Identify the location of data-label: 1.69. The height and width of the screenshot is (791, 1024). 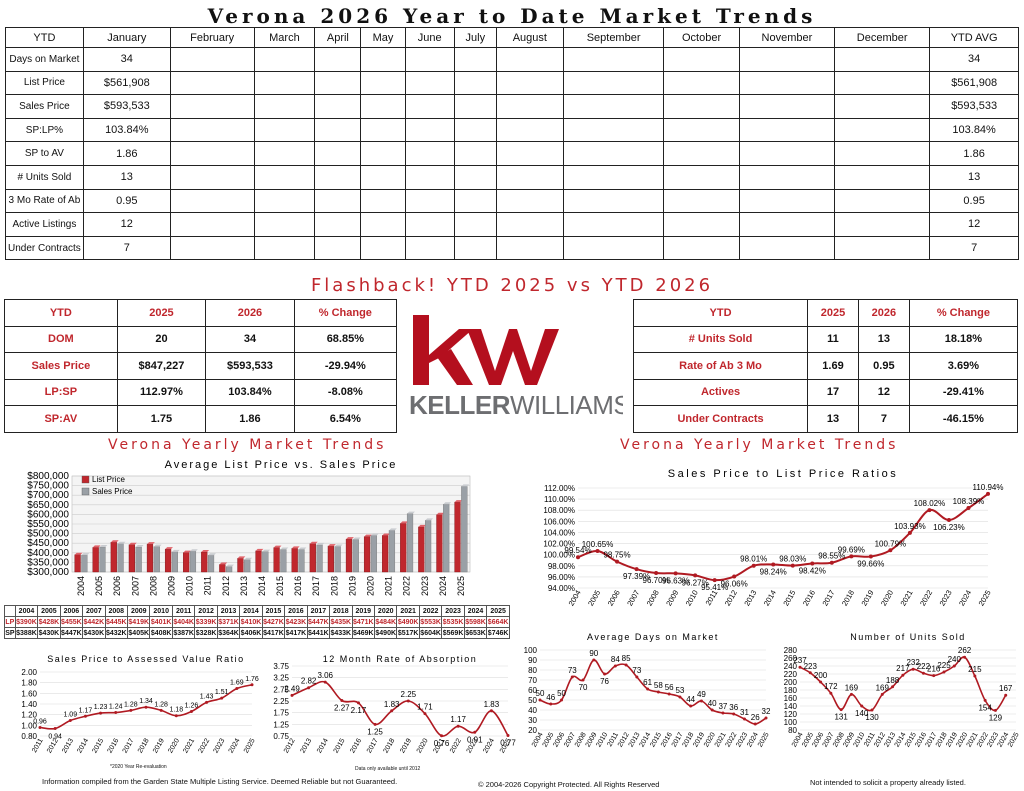
(237, 683).